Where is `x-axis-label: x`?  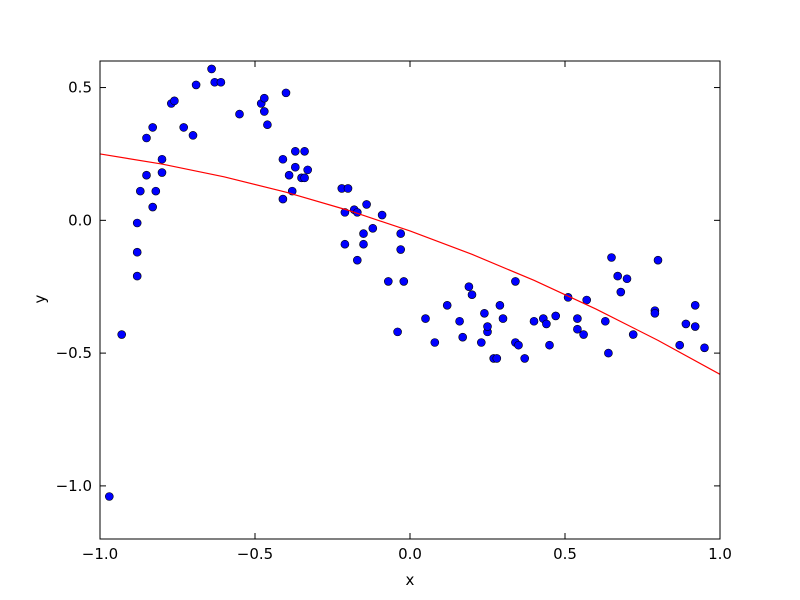
x-axis-label: x is located at coordinates (410, 580).